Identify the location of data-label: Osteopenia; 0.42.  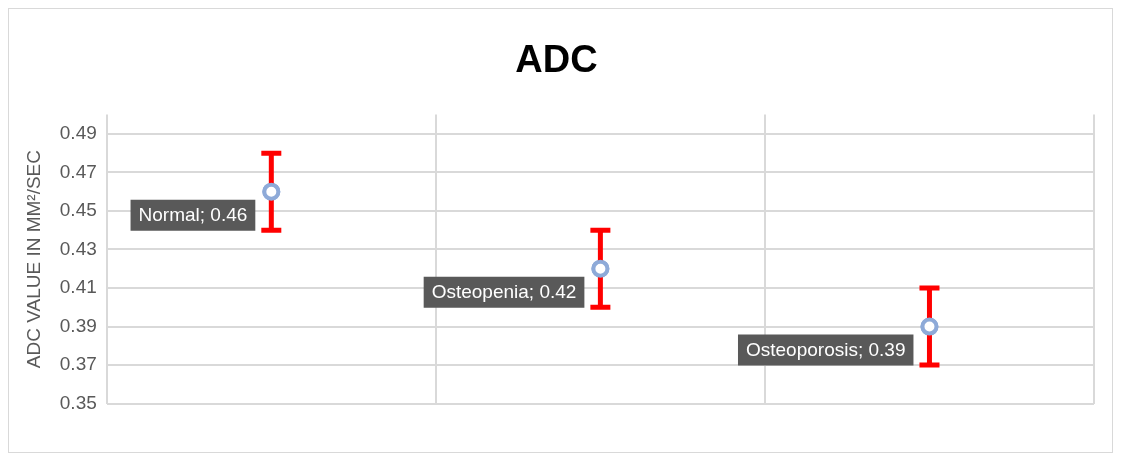
(504, 292).